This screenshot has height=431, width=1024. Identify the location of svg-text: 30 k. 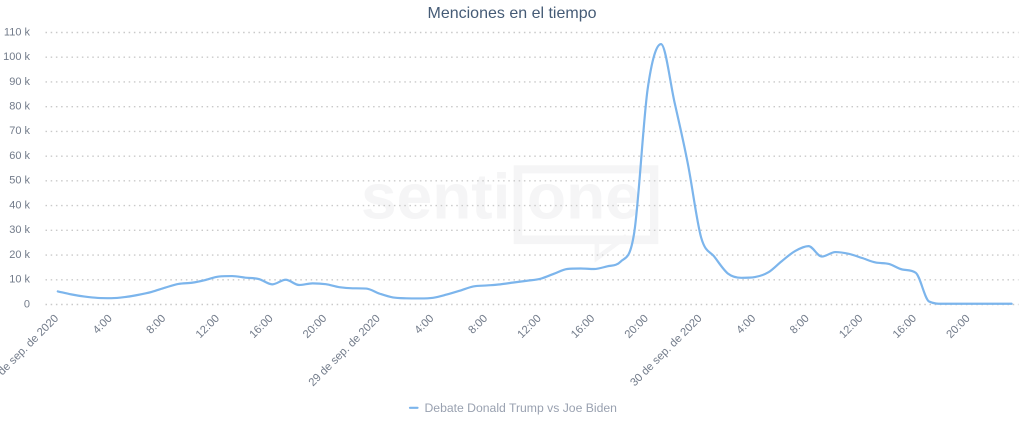
(19, 230).